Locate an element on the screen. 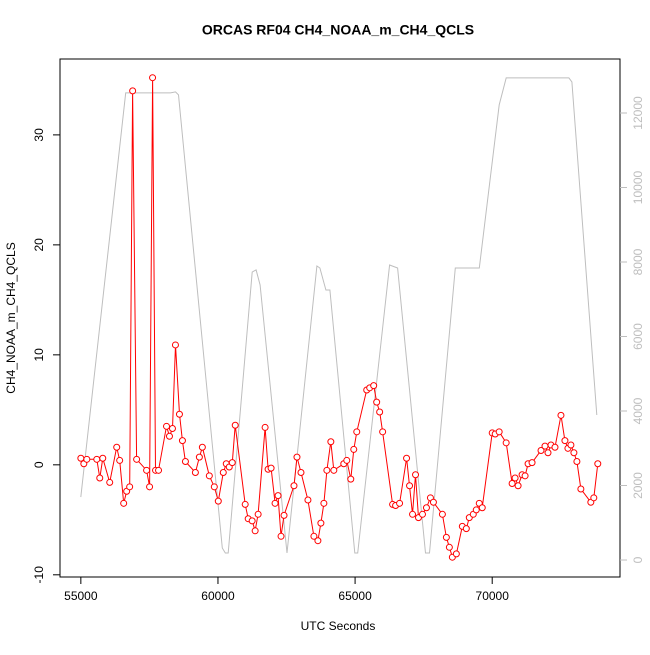 The width and height of the screenshot is (650, 655). chart-title: ORCAS RF04 CH4_NOAA_m_CH4_QCLS is located at coordinates (338, 30).